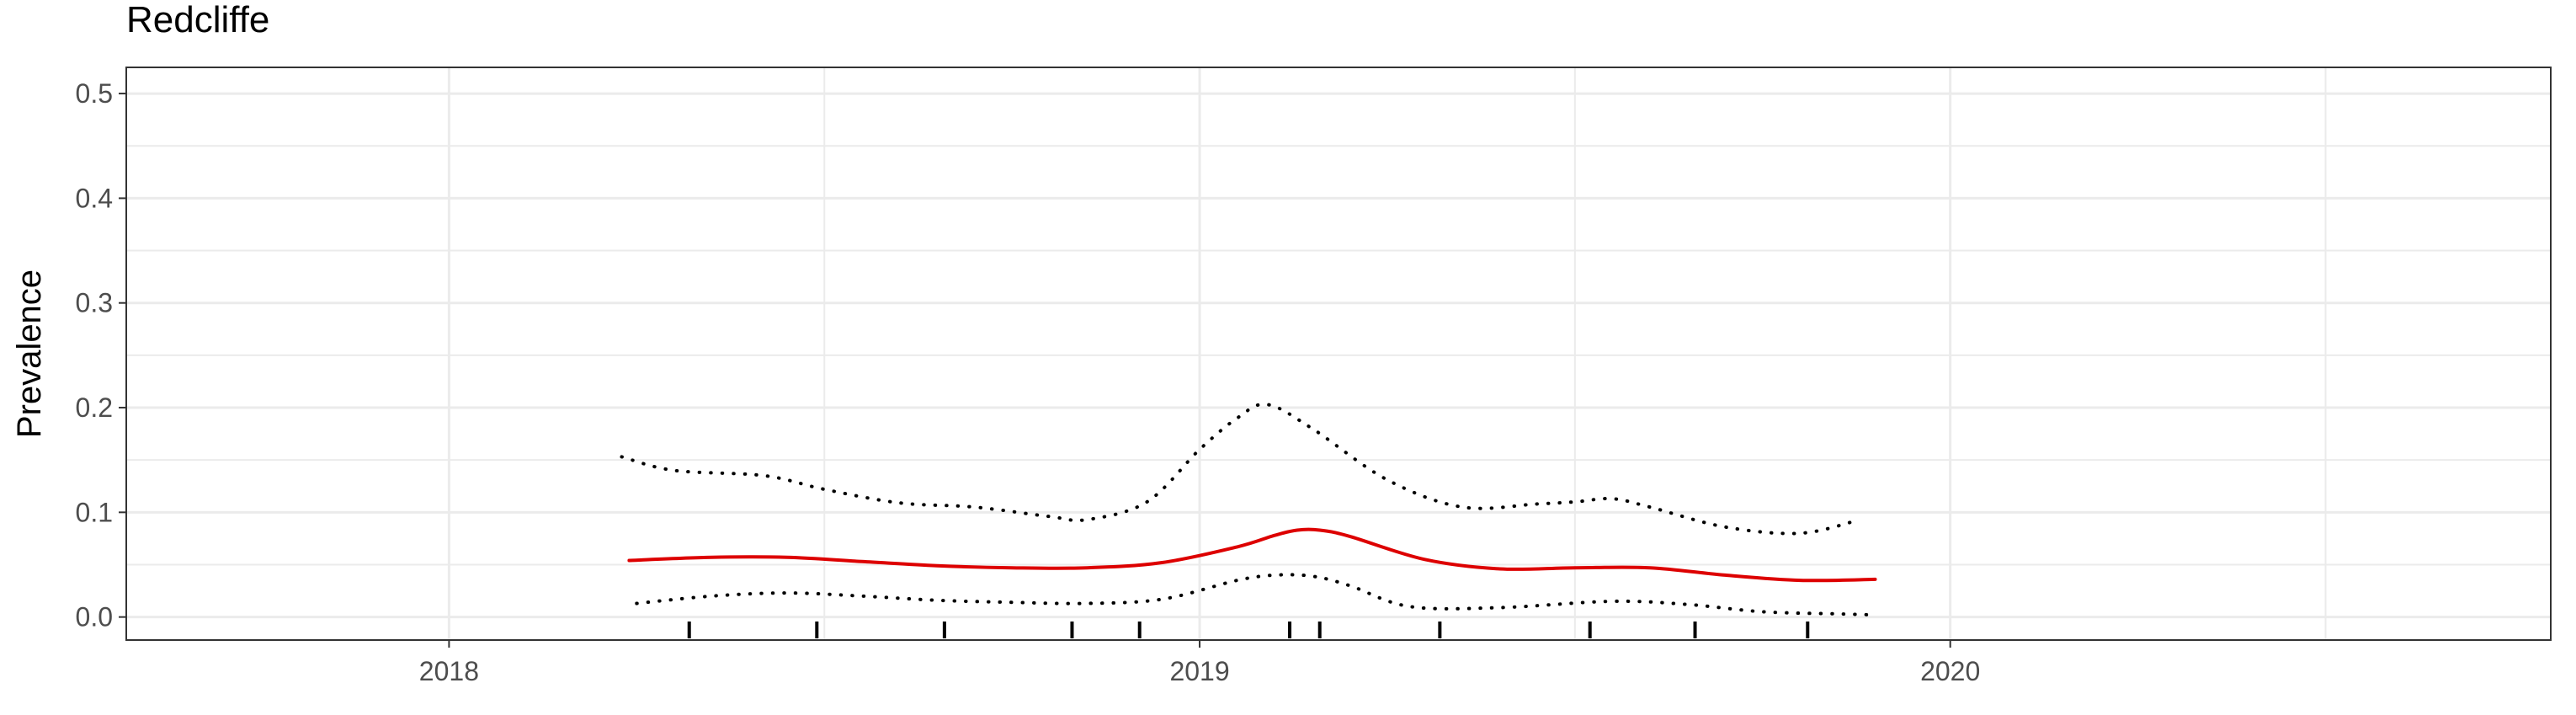 The width and height of the screenshot is (2576, 715). Describe the element at coordinates (1252, 555) in the screenshot. I see `estimate-line` at that location.